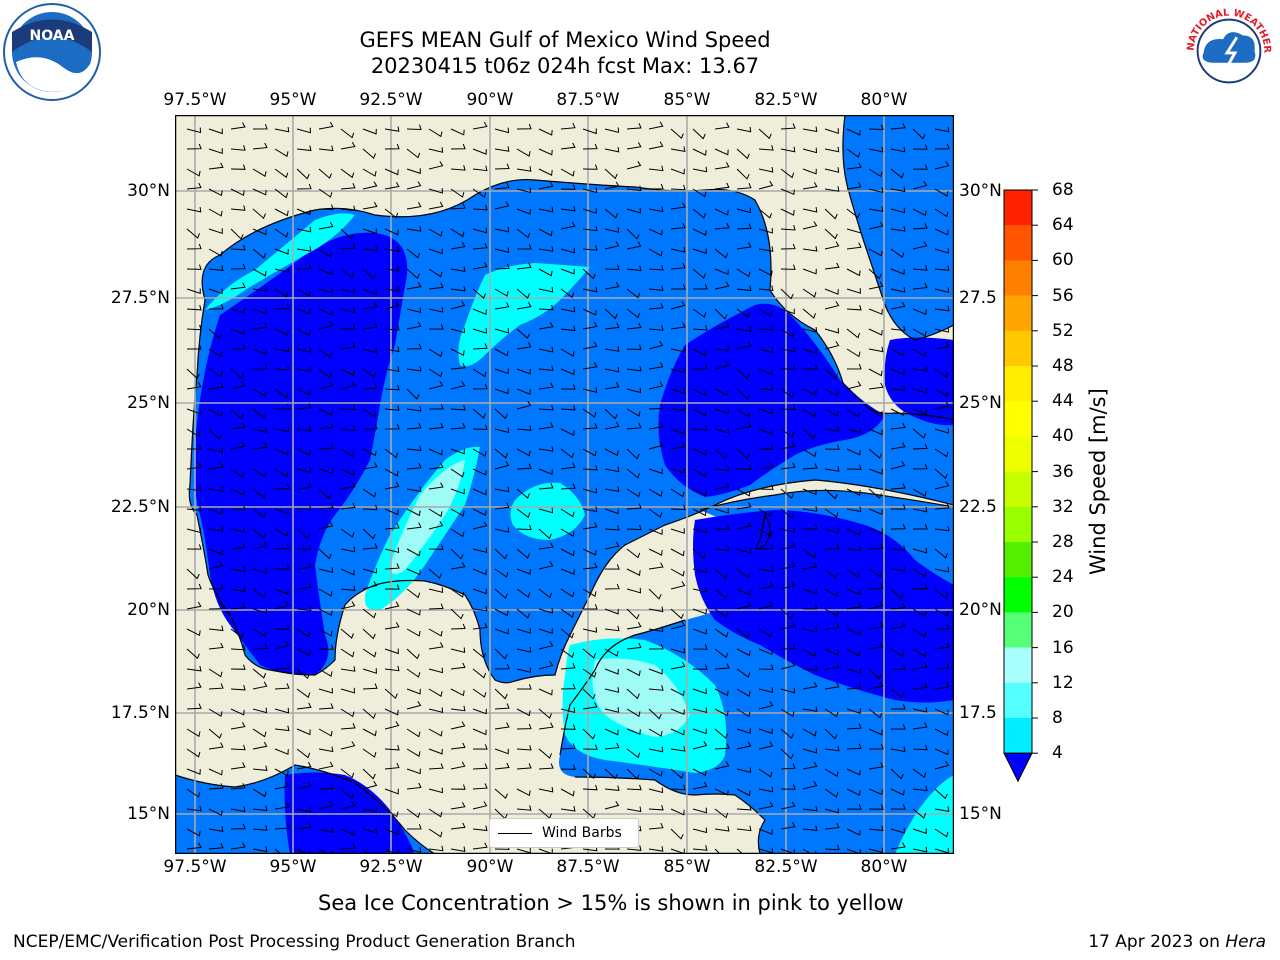  Describe the element at coordinates (1177, 942) in the screenshot. I see `footer-date: 17 Apr 2023 on Hera` at that location.